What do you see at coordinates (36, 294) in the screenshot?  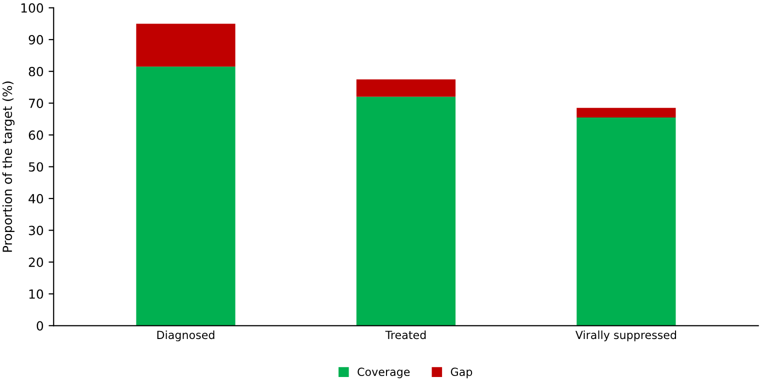 I see `y-tick-label: 10` at bounding box center [36, 294].